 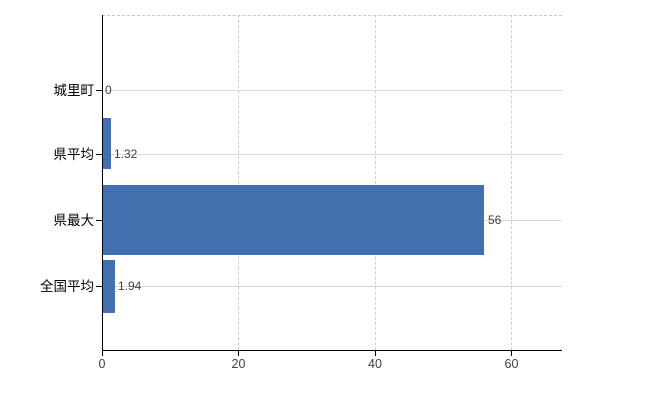 I want to click on value-label-2: 56, so click(x=495, y=220).